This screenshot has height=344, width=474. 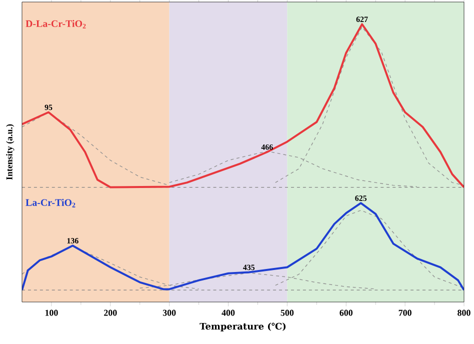 What do you see at coordinates (464, 313) in the screenshot?
I see `x-tick-label: 800` at bounding box center [464, 313].